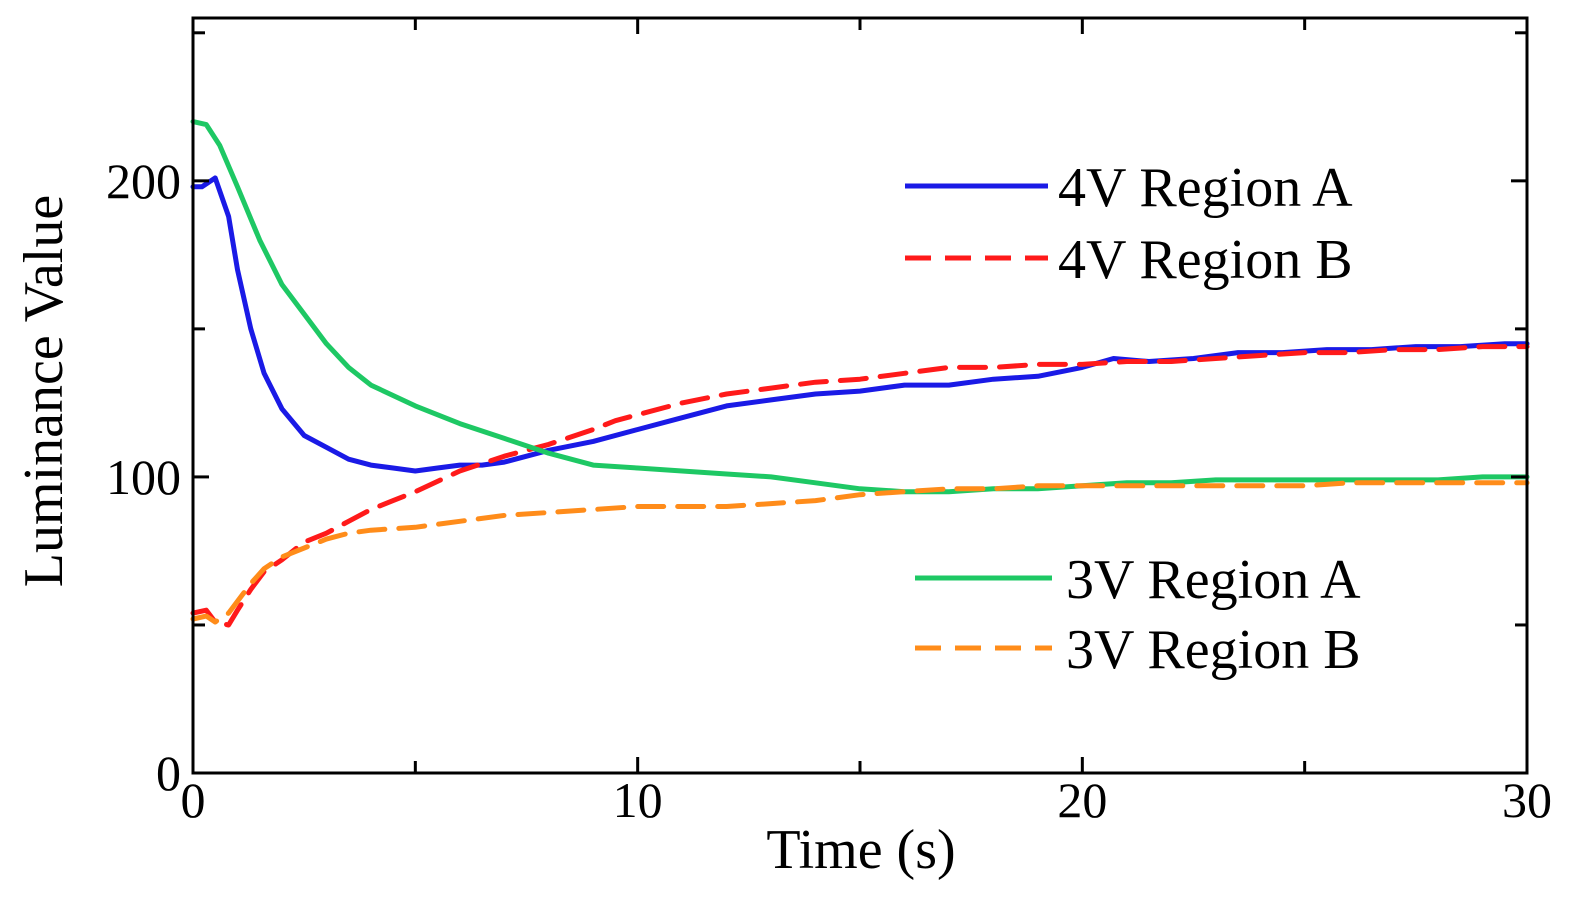  What do you see at coordinates (638, 800) in the screenshot?
I see `x-tick-label: 10` at bounding box center [638, 800].